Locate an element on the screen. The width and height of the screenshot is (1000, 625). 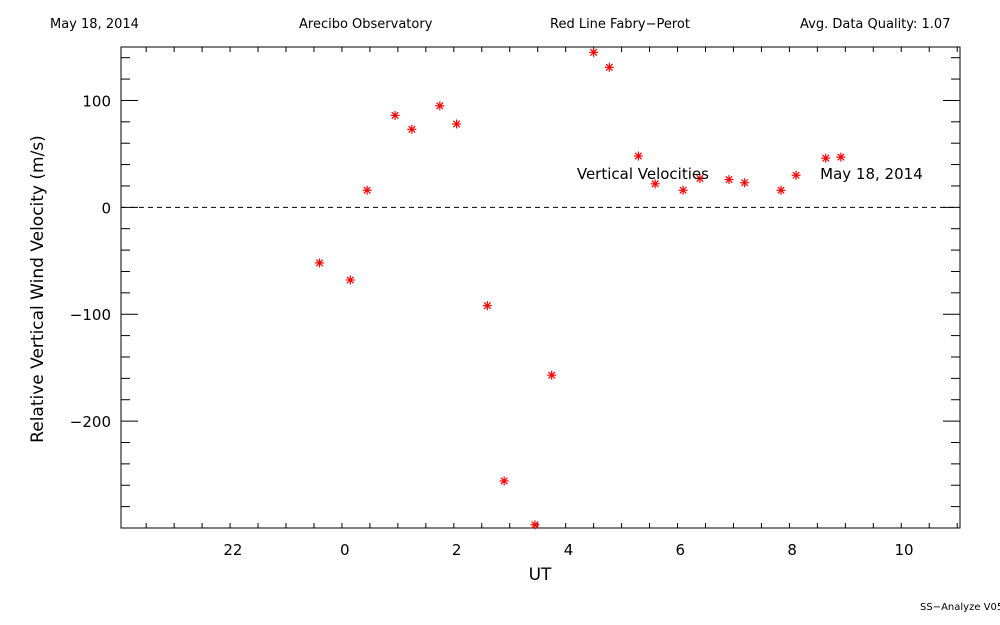
y-axis-label: Relative Vertical Wind Velocity (m/s) is located at coordinates (38, 289).